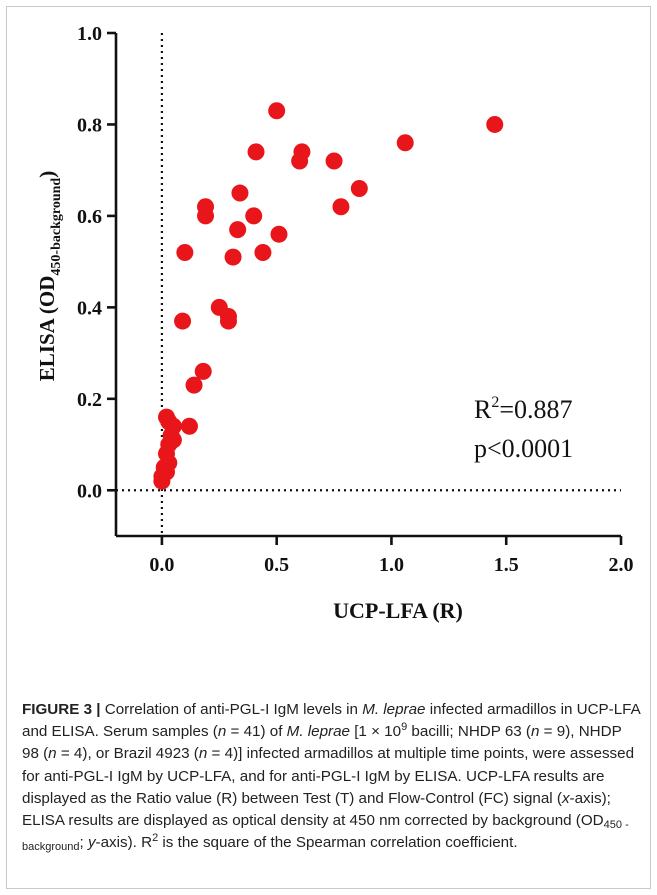 This screenshot has height=895, width=657. What do you see at coordinates (469, 732) in the screenshot?
I see `caption-text-5: bacilli; NHDP 63 (` at bounding box center [469, 732].